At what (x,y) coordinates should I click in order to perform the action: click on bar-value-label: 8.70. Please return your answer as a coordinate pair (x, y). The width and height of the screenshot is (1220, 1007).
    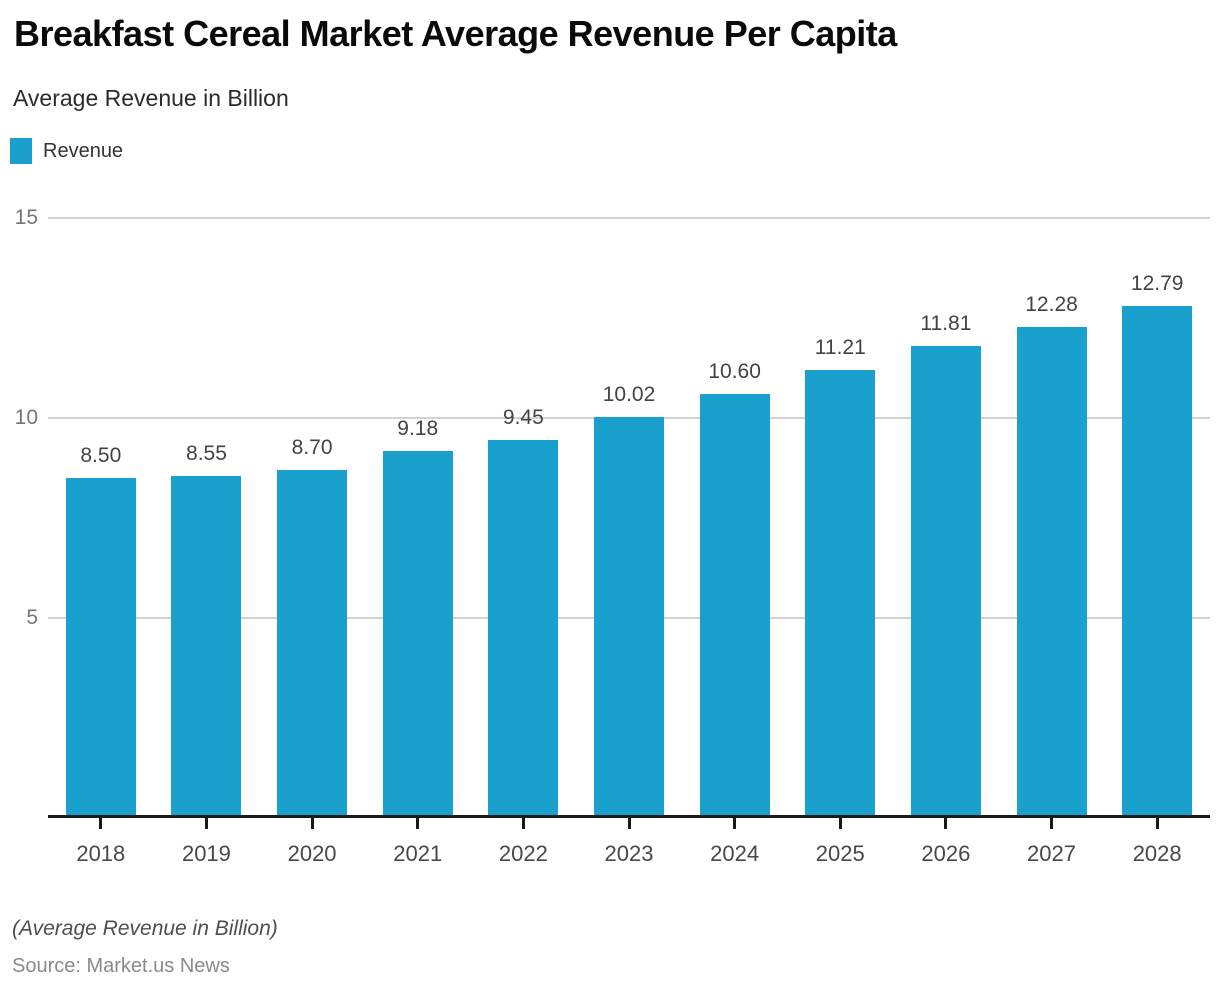
    Looking at the image, I should click on (312, 447).